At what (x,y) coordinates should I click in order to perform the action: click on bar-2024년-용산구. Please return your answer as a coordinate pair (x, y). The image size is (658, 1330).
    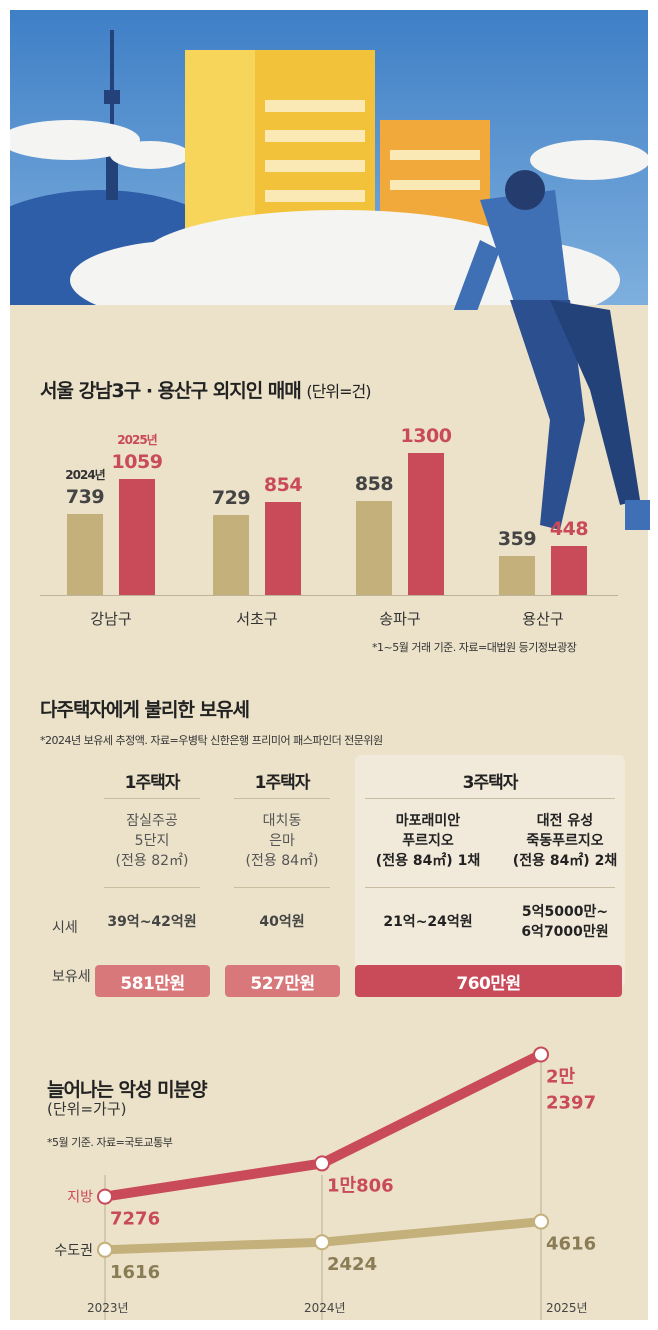
    Looking at the image, I should click on (517, 575).